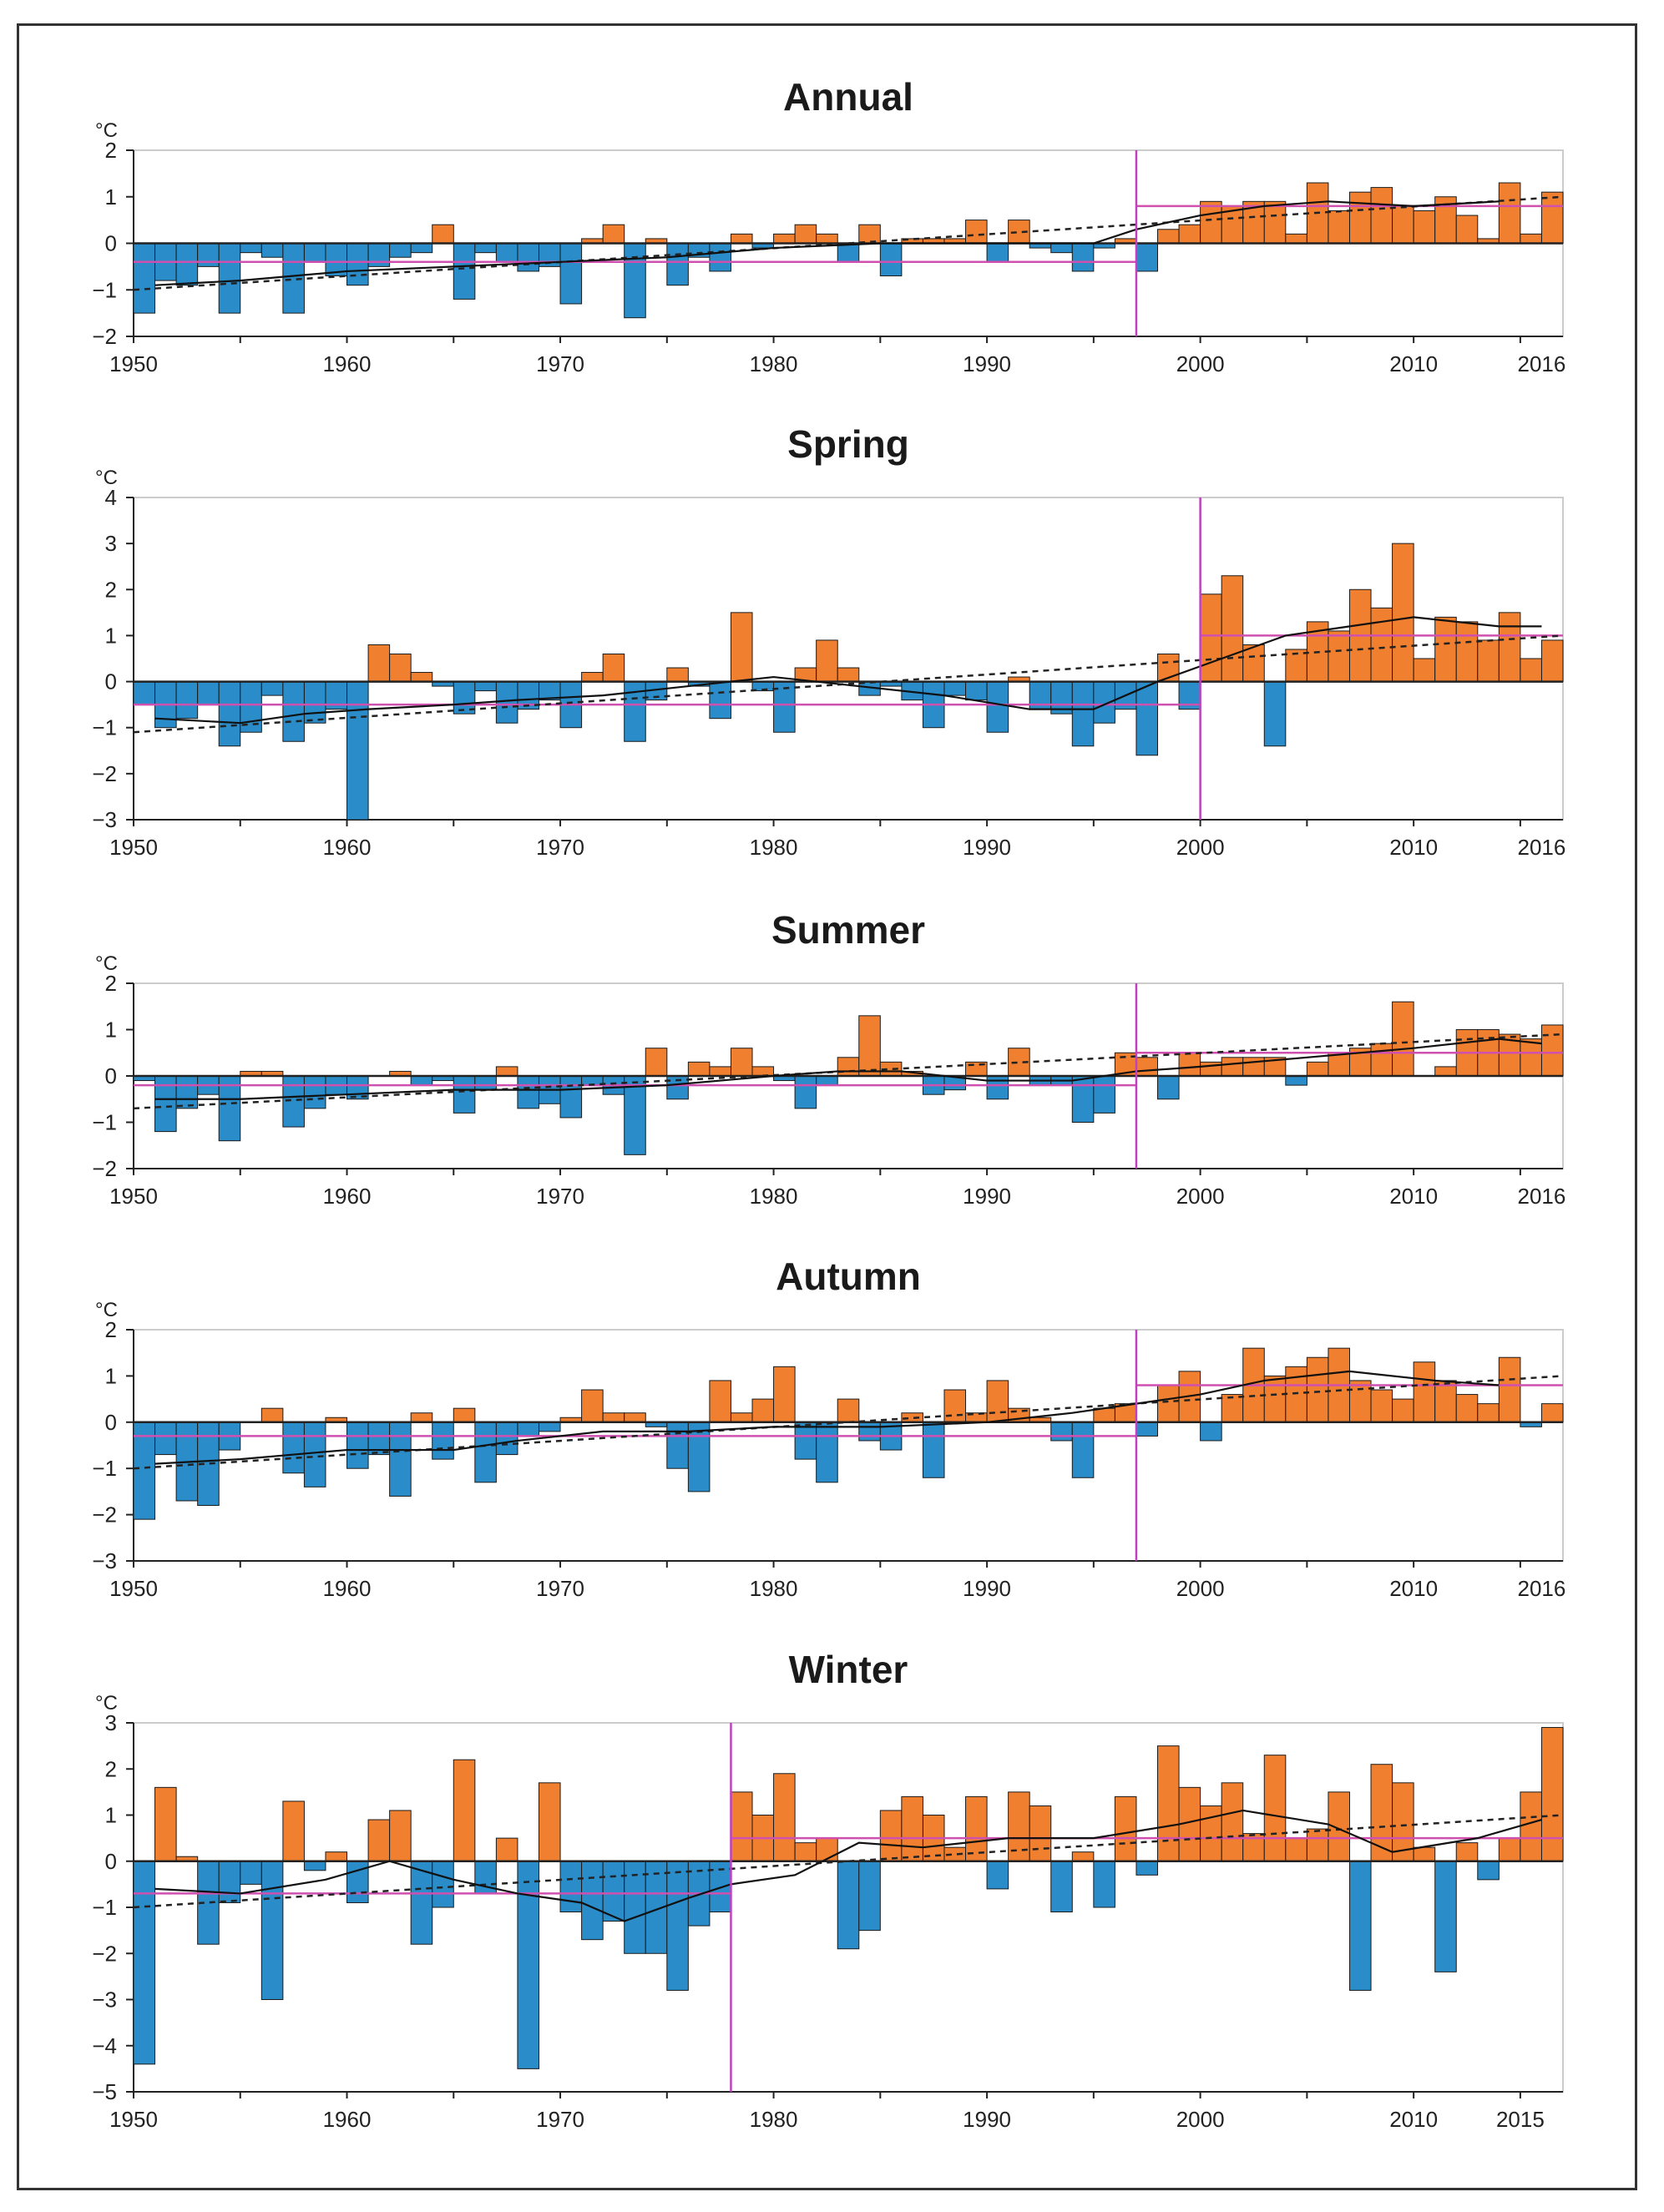  I want to click on x-tick-label: 1990, so click(987, 1588).